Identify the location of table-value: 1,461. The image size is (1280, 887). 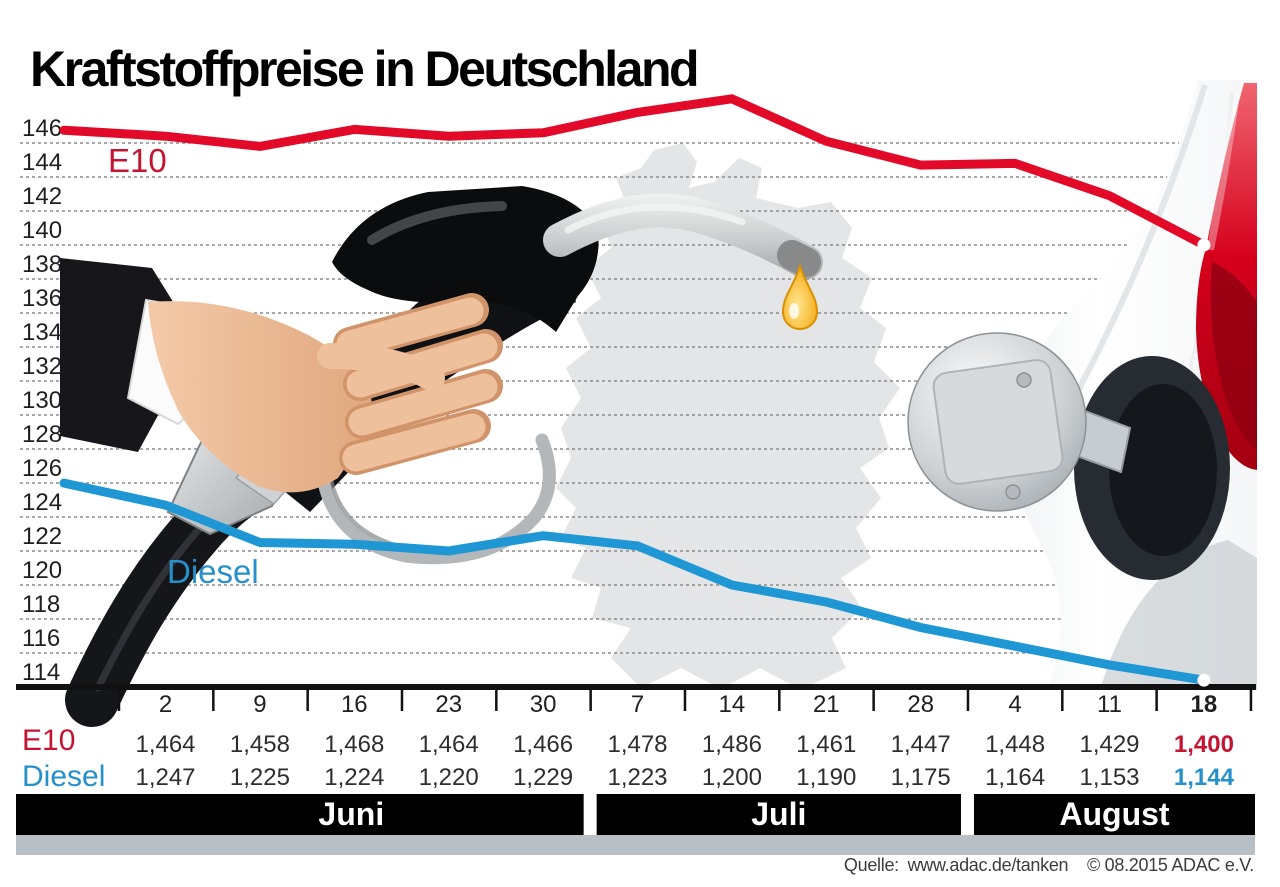
(826, 744).